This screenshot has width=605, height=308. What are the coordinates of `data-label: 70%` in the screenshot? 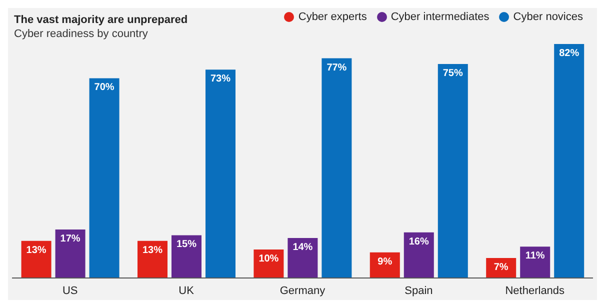 It's located at (104, 88).